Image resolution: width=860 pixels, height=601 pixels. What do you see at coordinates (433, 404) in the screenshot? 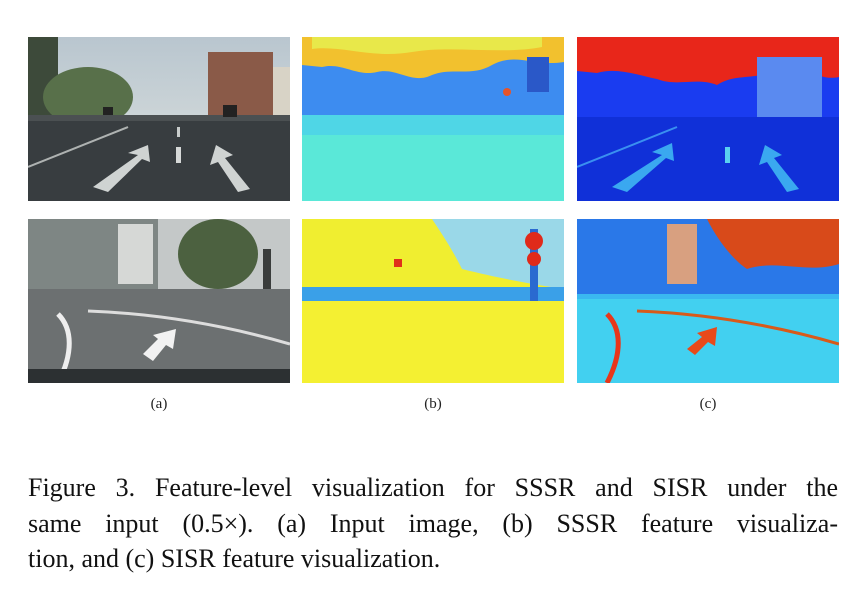
I see `panel-label: (b)` at bounding box center [433, 404].